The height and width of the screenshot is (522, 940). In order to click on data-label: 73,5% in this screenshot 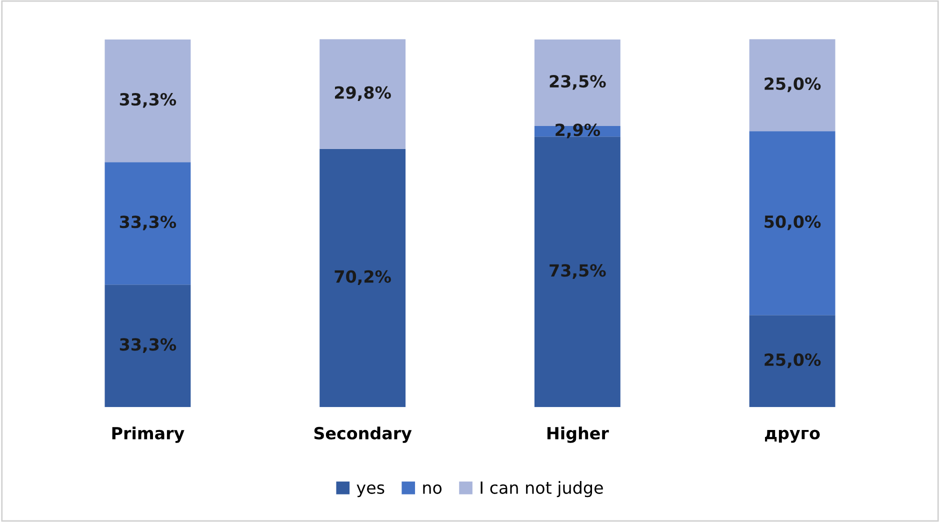, I will do `click(578, 271)`.